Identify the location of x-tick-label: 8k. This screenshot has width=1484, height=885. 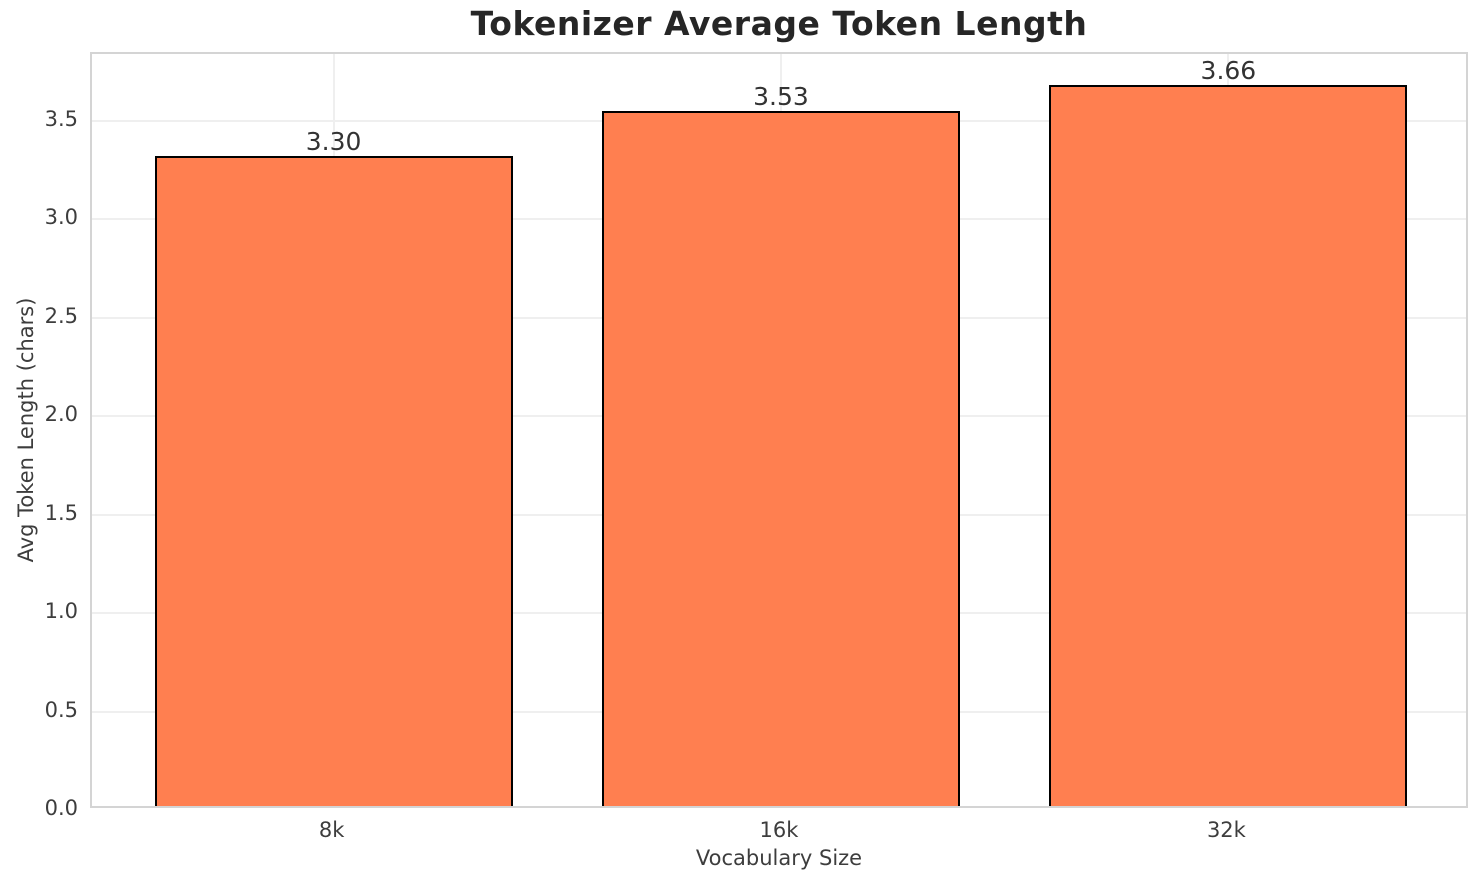
(331, 830).